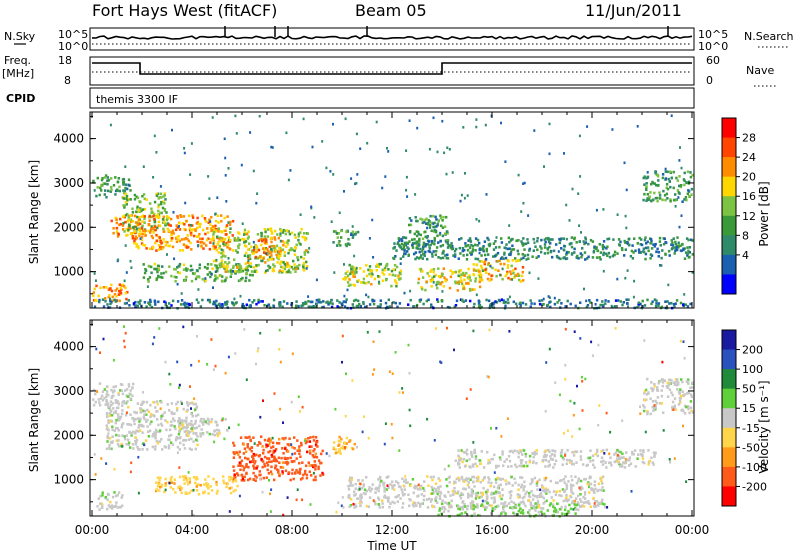 The height and width of the screenshot is (554, 800). What do you see at coordinates (729, 264) in the screenshot?
I see `colorbar-segment` at bounding box center [729, 264].